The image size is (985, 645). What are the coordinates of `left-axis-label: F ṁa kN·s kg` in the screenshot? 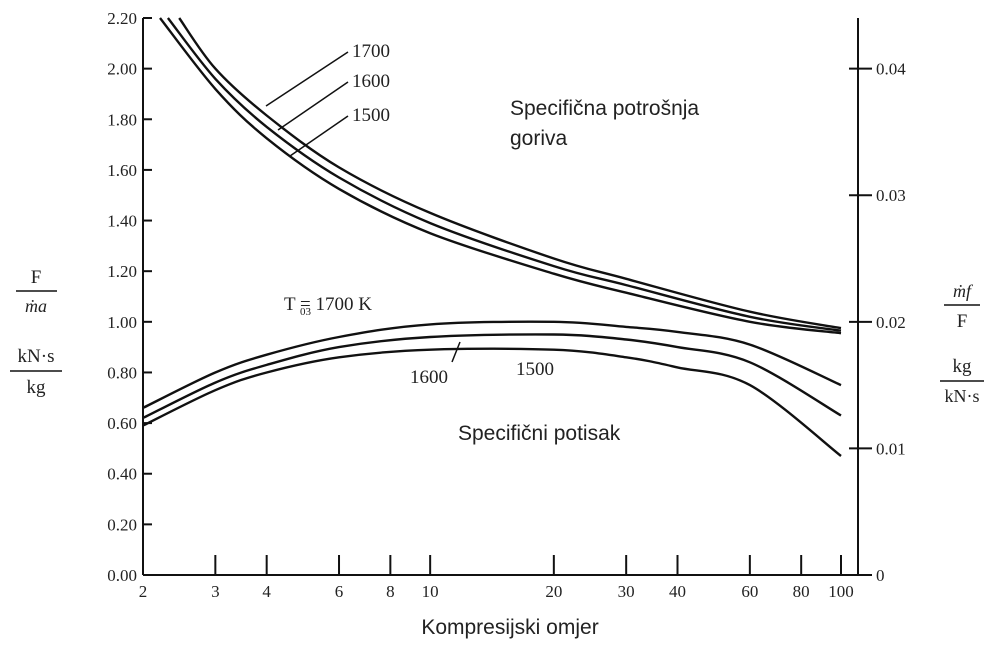 It's located at (36, 332).